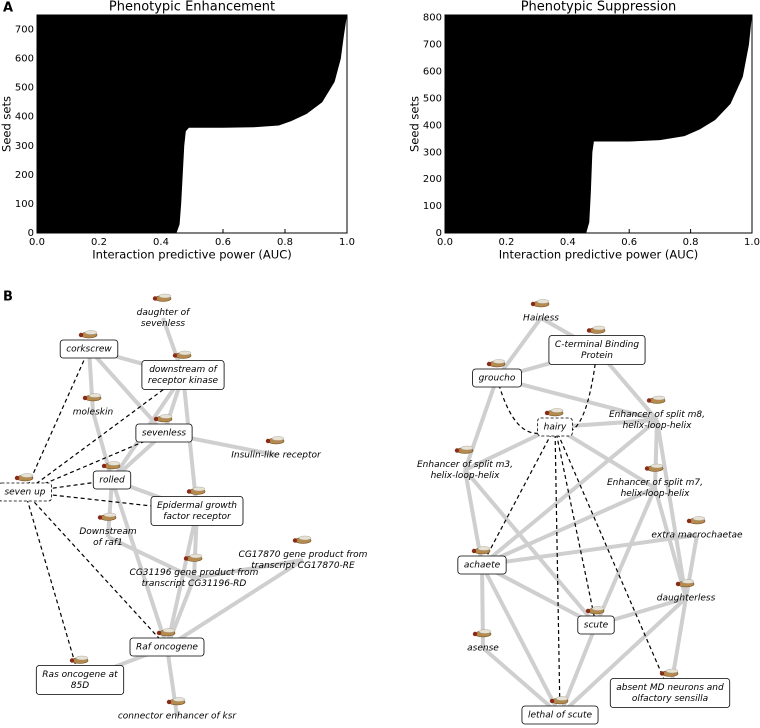 This screenshot has height=728, width=760. What do you see at coordinates (26, 487) in the screenshot?
I see `node: seven up` at bounding box center [26, 487].